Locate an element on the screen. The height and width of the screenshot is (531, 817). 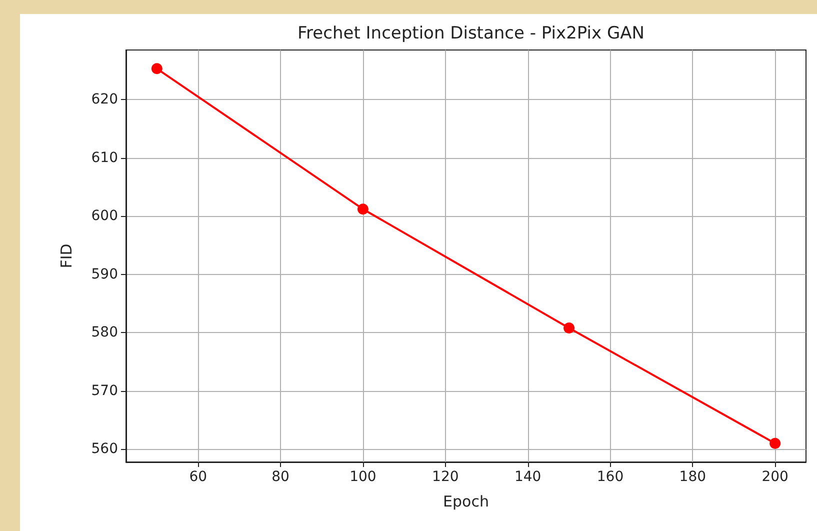
x-tick-label: 80 is located at coordinates (281, 477).